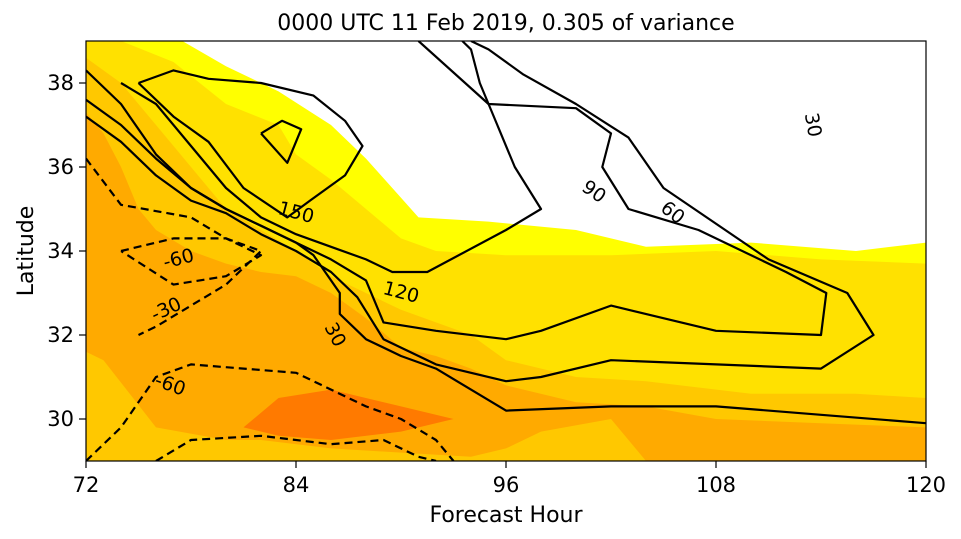  Describe the element at coordinates (60, 335) in the screenshot. I see `y-tick-label: 32` at that location.